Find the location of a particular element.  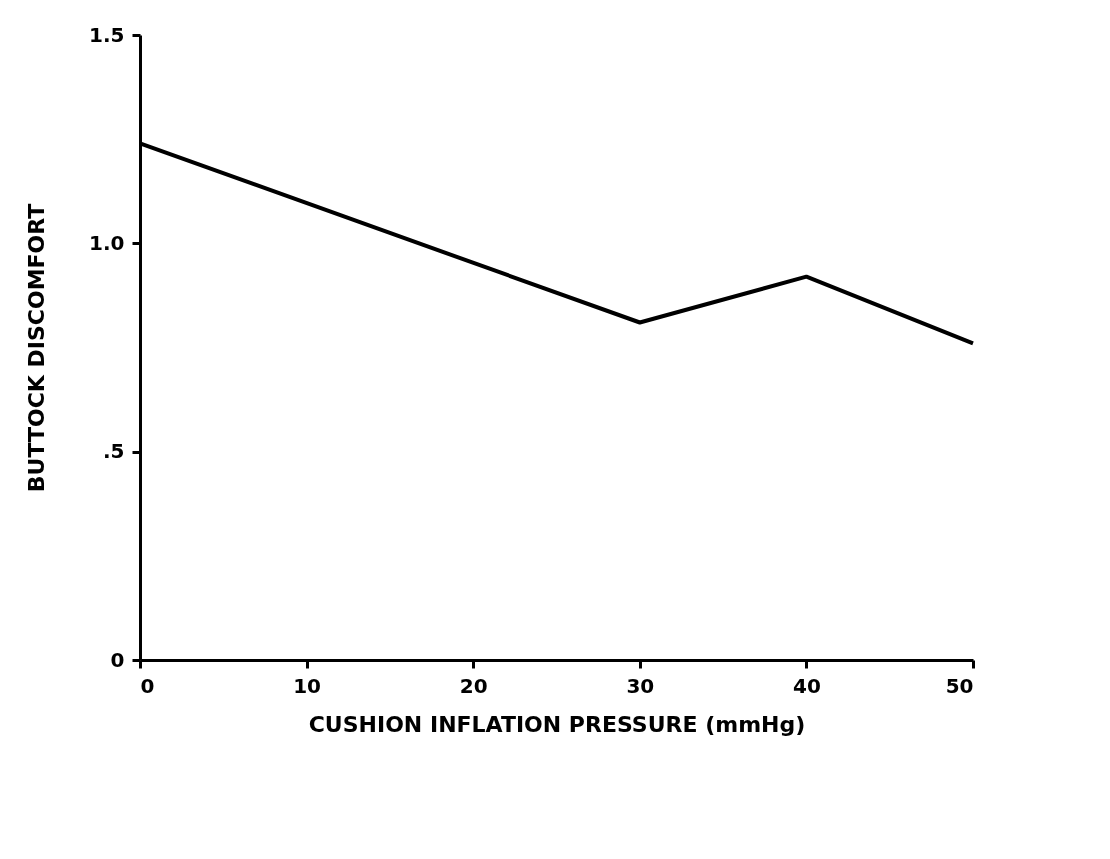

x-tick-label: 50 is located at coordinates (959, 685).